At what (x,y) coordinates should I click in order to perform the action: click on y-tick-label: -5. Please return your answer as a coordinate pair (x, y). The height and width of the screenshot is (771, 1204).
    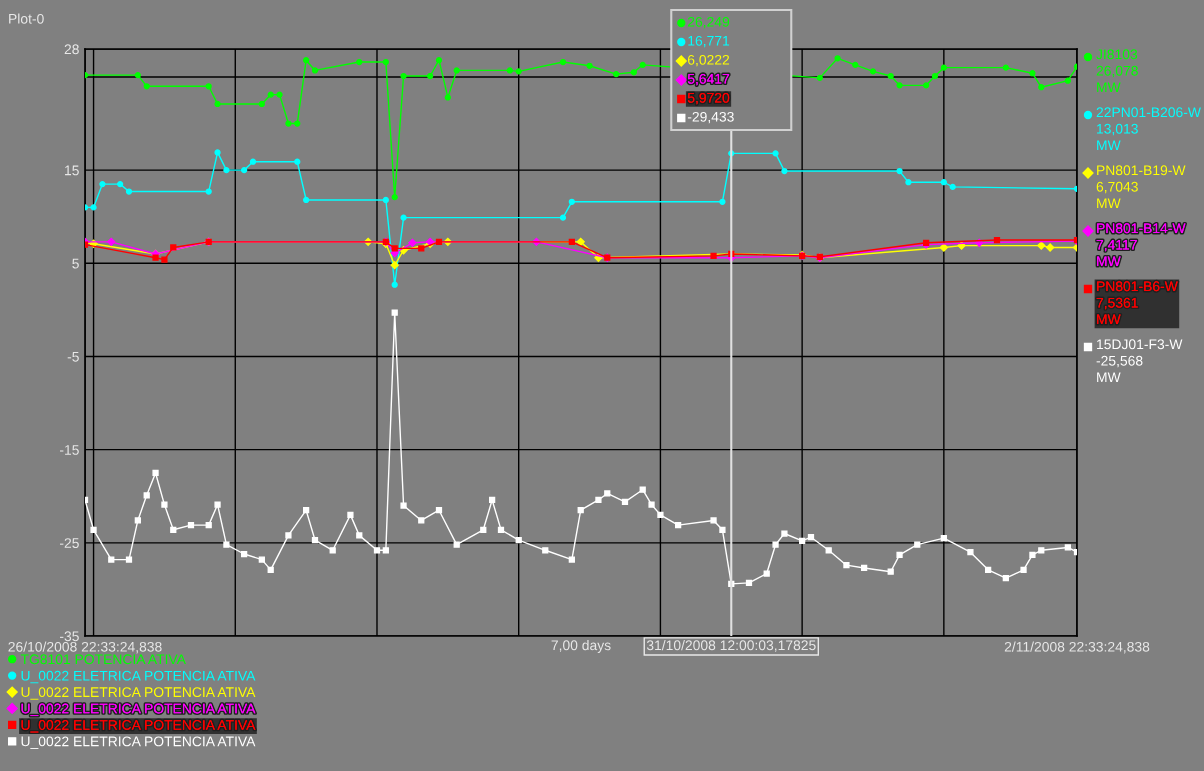
    Looking at the image, I should click on (73, 356).